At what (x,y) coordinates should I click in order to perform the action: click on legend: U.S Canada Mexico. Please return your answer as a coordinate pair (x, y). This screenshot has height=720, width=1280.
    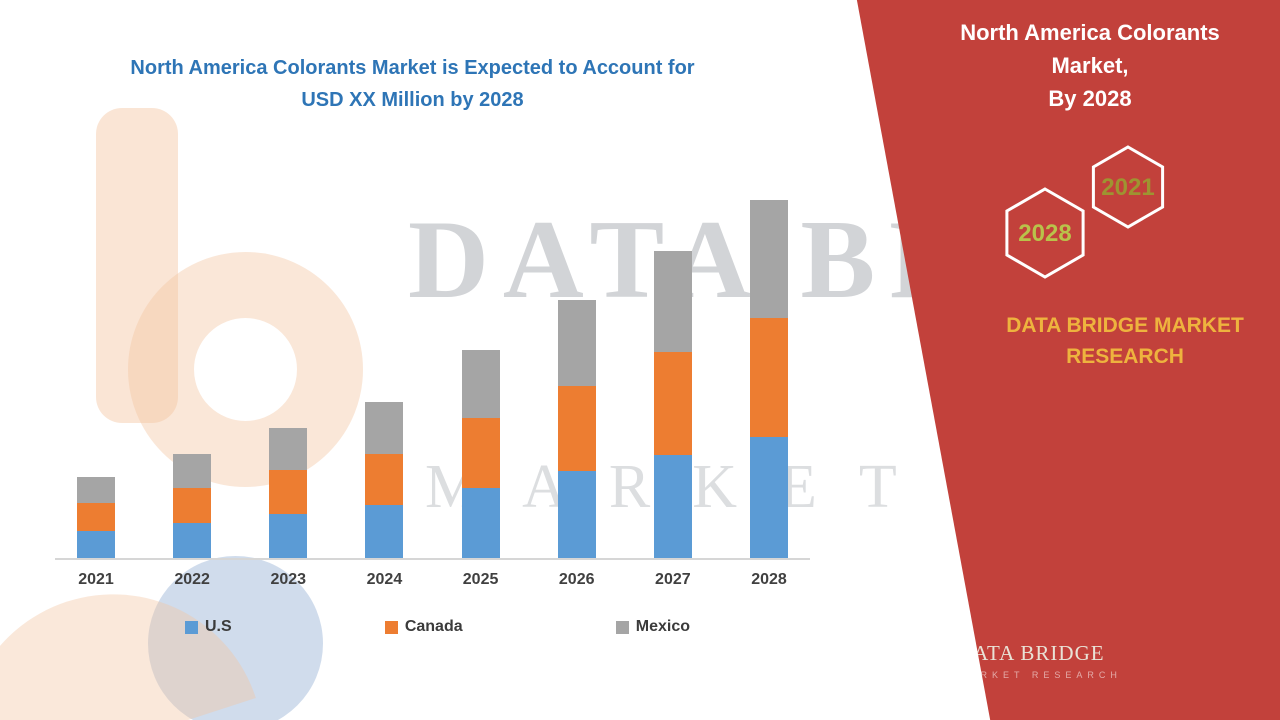
    Looking at the image, I should click on (437, 627).